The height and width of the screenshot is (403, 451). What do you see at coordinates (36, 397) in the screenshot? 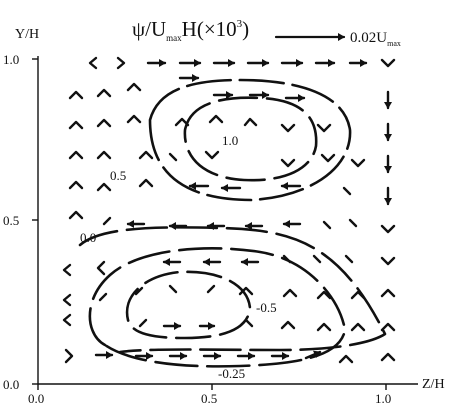
I see `x-tick-label: 0.0` at bounding box center [36, 397].